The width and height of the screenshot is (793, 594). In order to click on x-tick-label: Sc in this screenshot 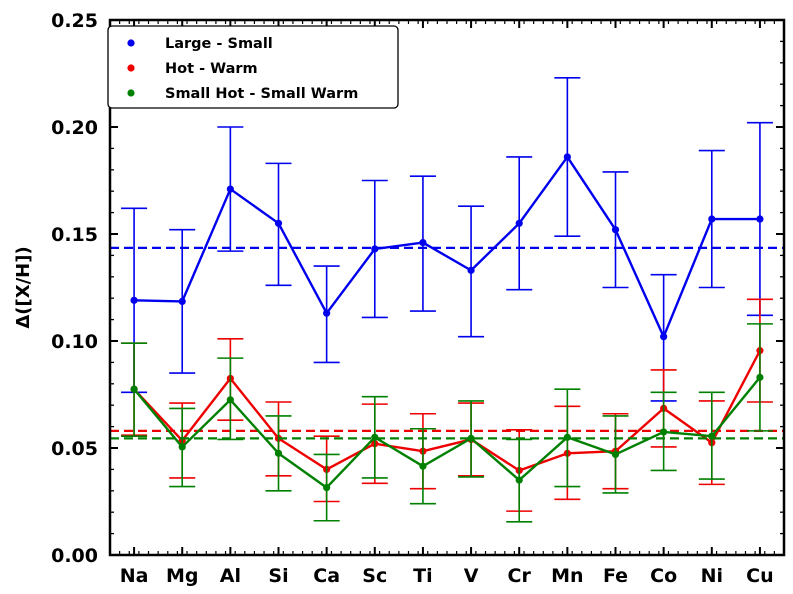, I will do `click(374, 576)`.